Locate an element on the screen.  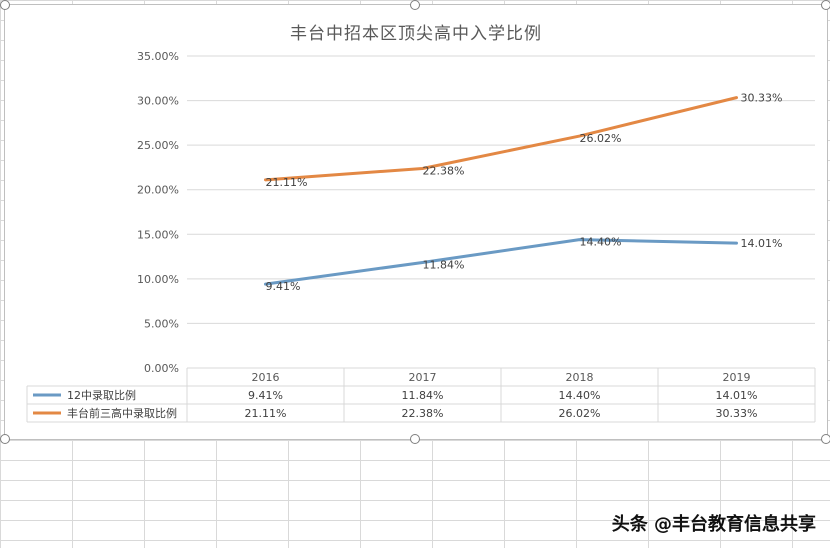
data-label: 22.38% is located at coordinates (444, 170).